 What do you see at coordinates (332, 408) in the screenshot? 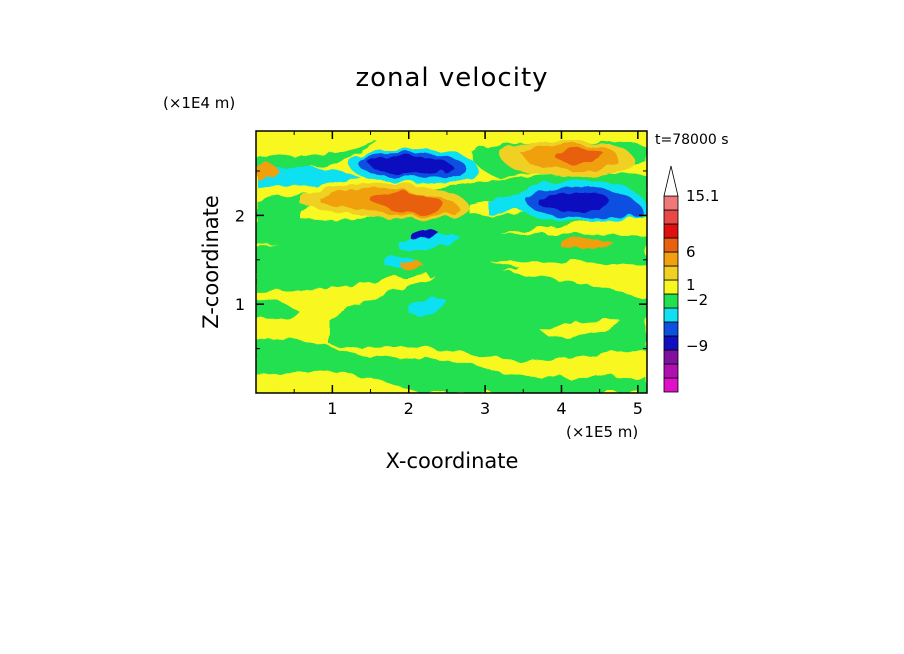
I see `x-tick-label: 1` at bounding box center [332, 408].